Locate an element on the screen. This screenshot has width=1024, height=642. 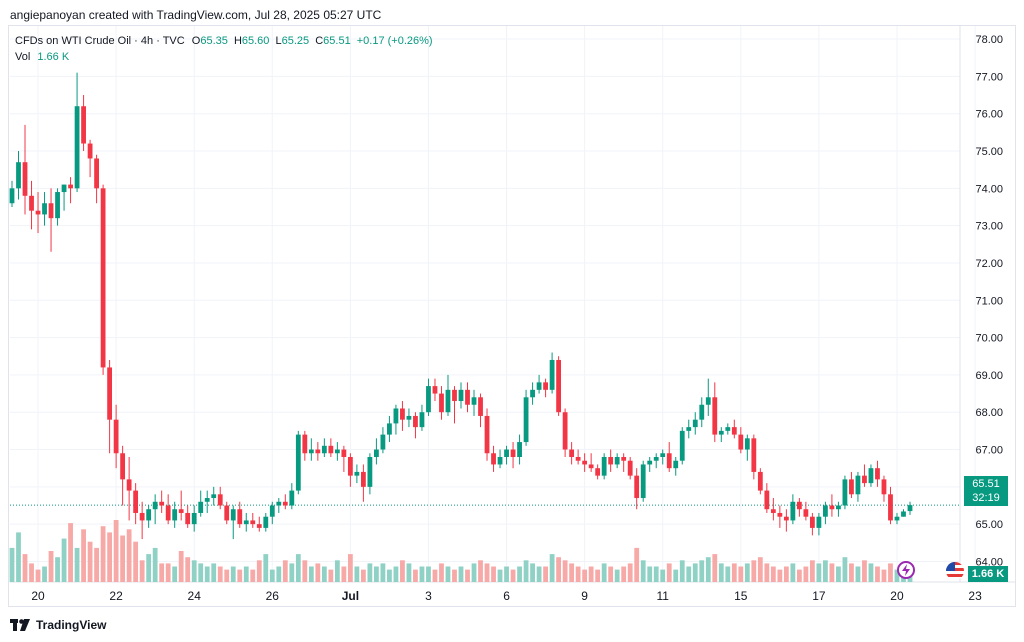
x-tick-label: 3 is located at coordinates (428, 596).